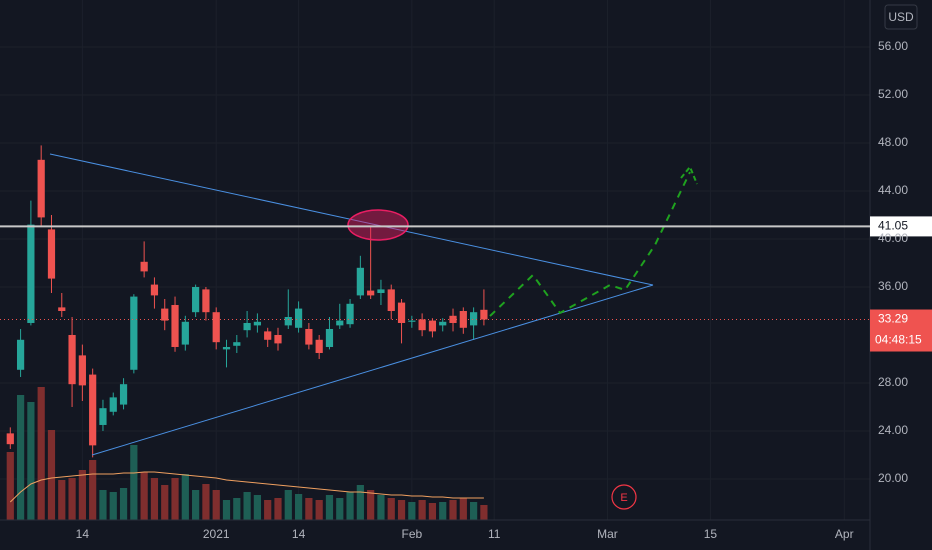  Describe the element at coordinates (378, 225) in the screenshot. I see `highlight-ellipse` at that location.